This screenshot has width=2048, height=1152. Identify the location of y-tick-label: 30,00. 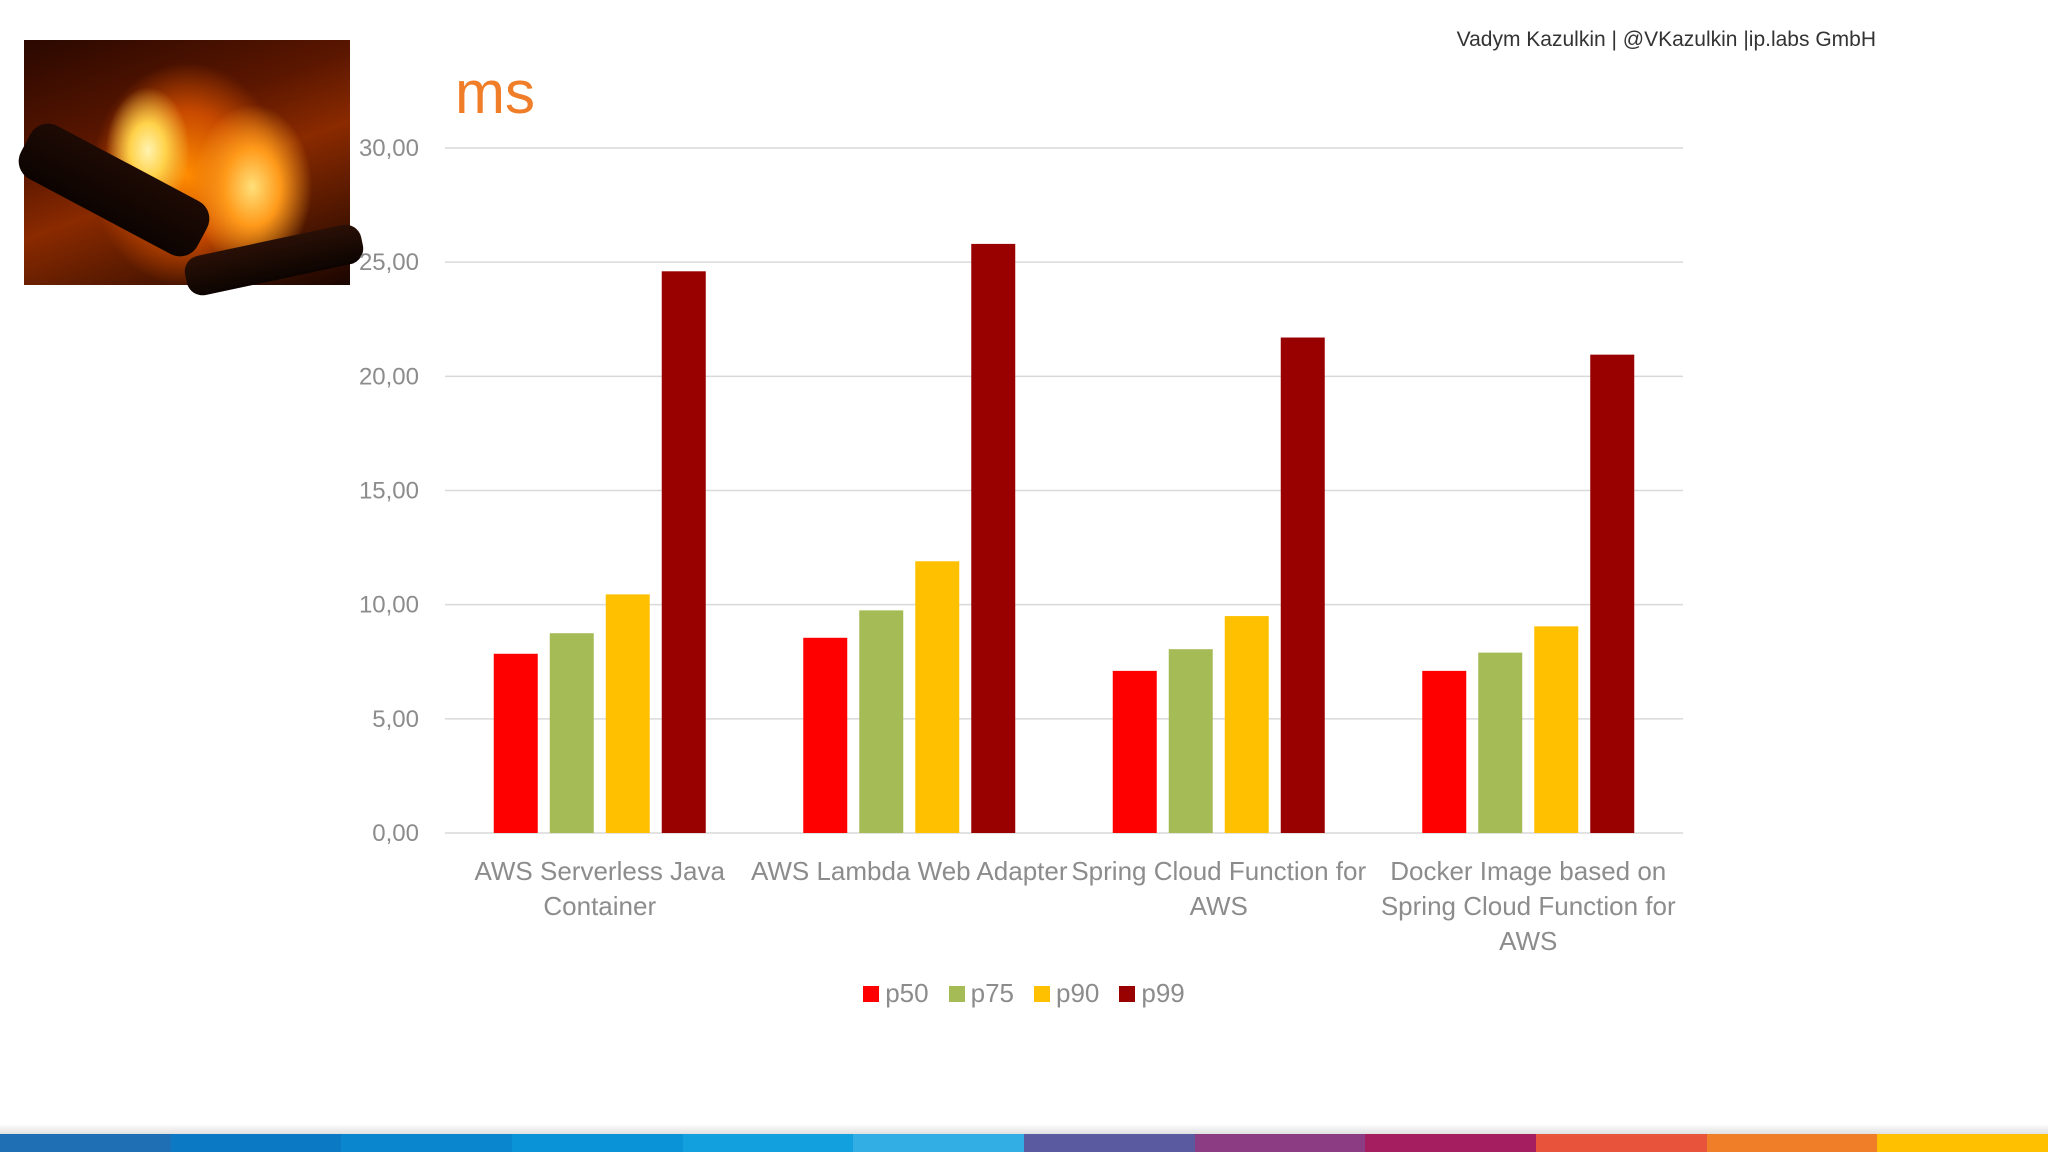
(389, 148).